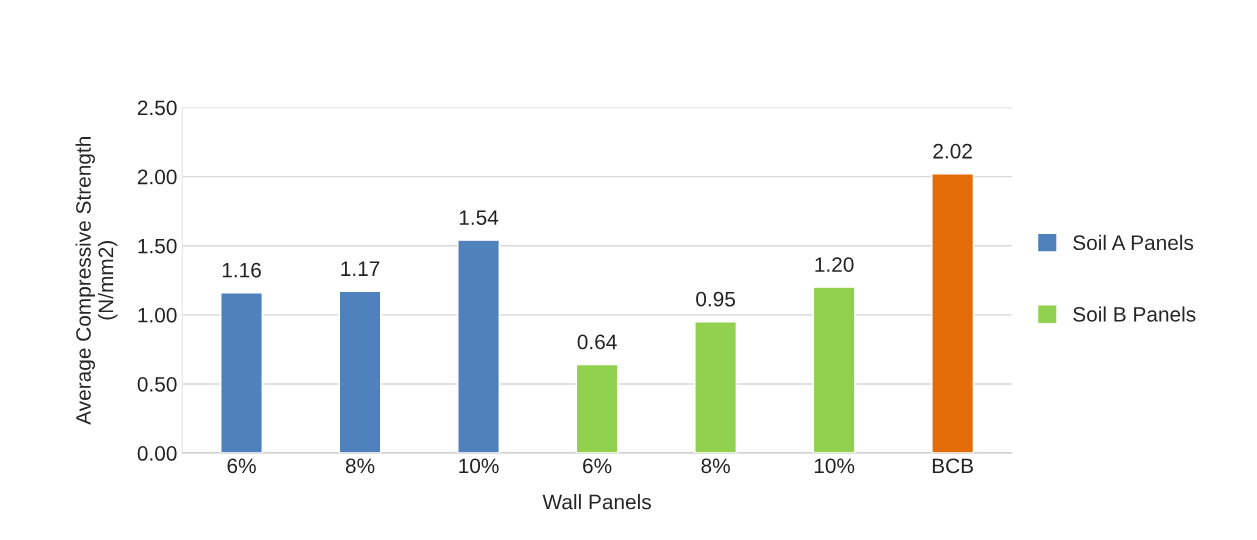 The height and width of the screenshot is (540, 1257). Describe the element at coordinates (157, 246) in the screenshot. I see `y-tick-label: 1.50` at that location.